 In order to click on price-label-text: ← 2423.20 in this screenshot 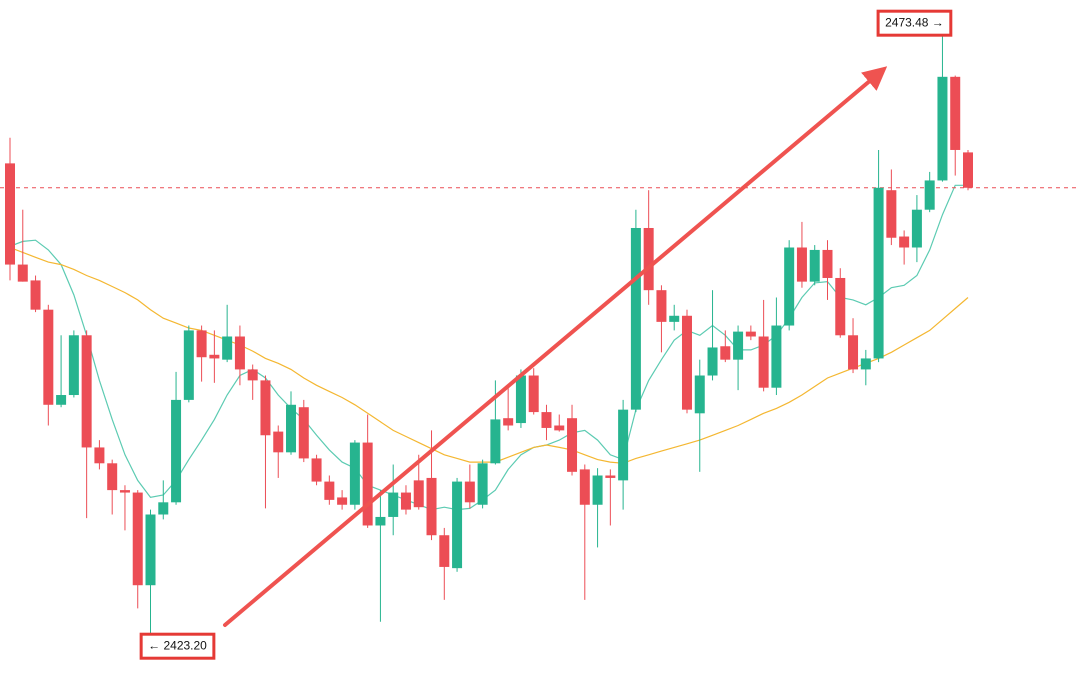, I will do `click(177, 645)`.